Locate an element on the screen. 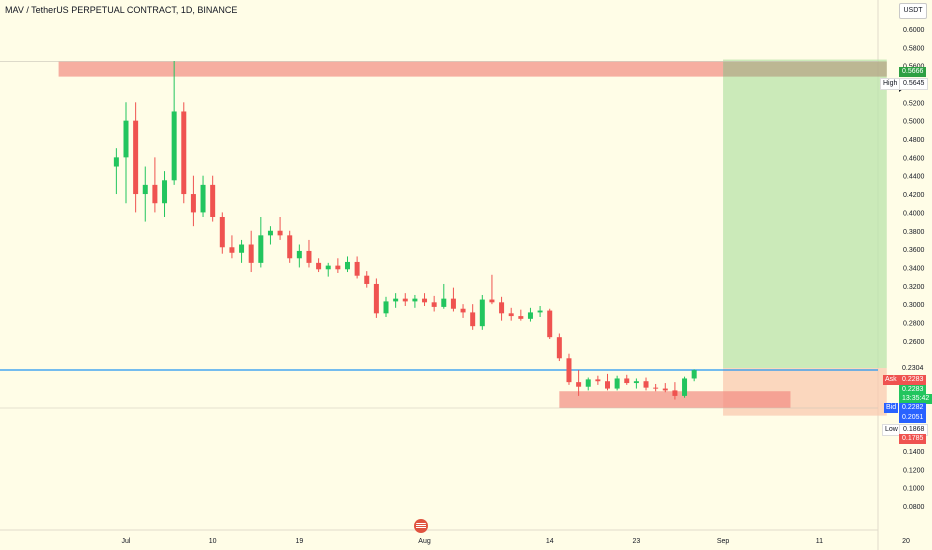 The height and width of the screenshot is (550, 932). y-tick-label: 0.3800 is located at coordinates (914, 232).